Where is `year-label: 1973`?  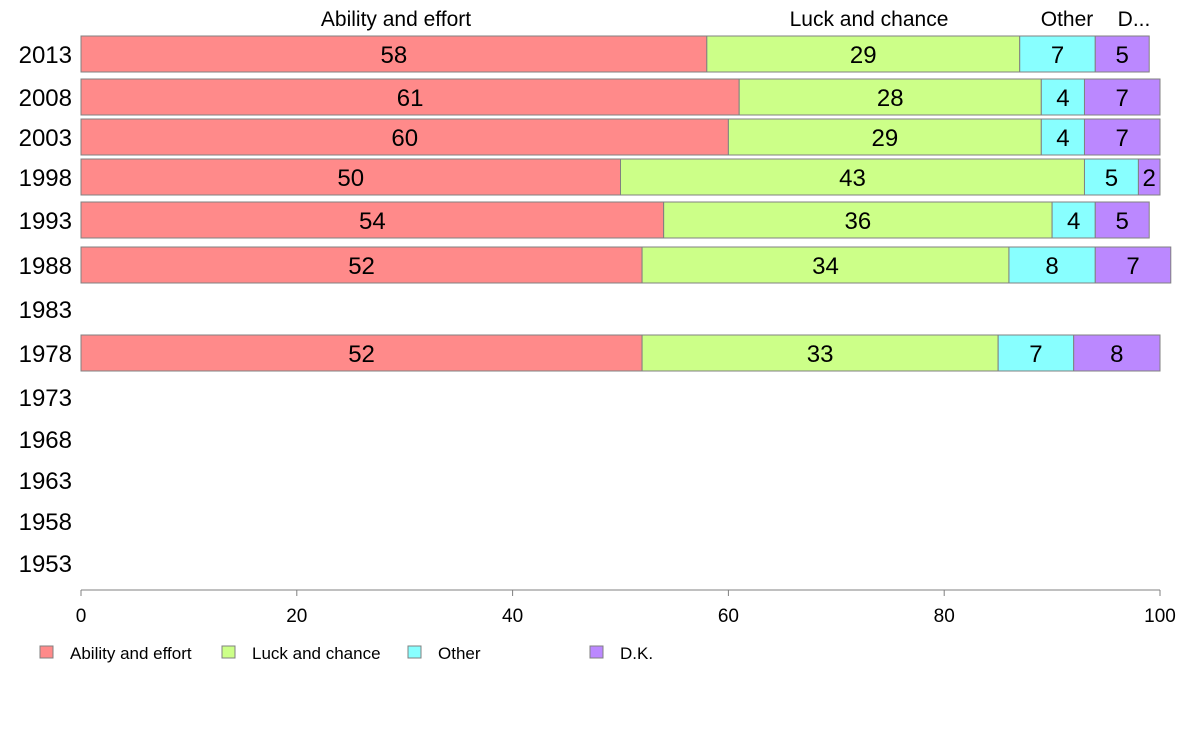 year-label: 1973 is located at coordinates (45, 398).